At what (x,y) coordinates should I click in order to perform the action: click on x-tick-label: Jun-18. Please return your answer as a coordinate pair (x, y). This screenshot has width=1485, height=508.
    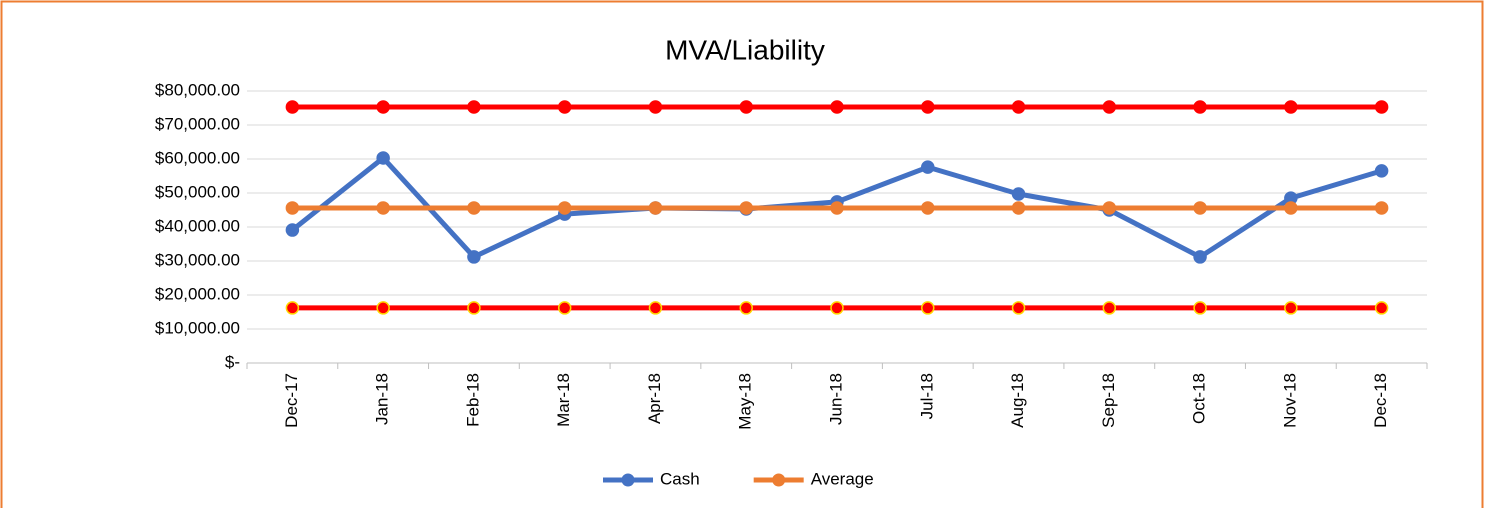
    Looking at the image, I should click on (835, 399).